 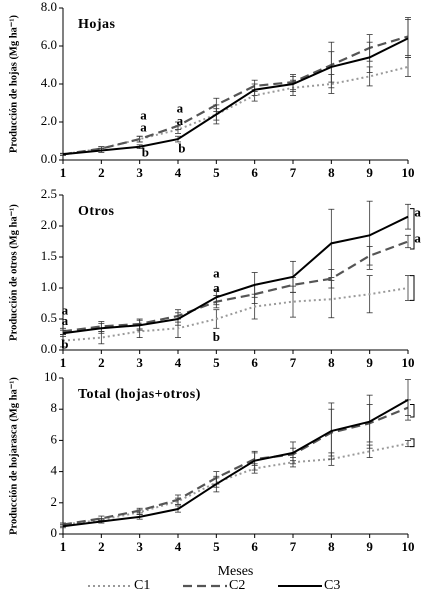 I want to click on y-axis-label: Producción de hojarasca (Mg ha⁻¹), so click(x=13, y=456).